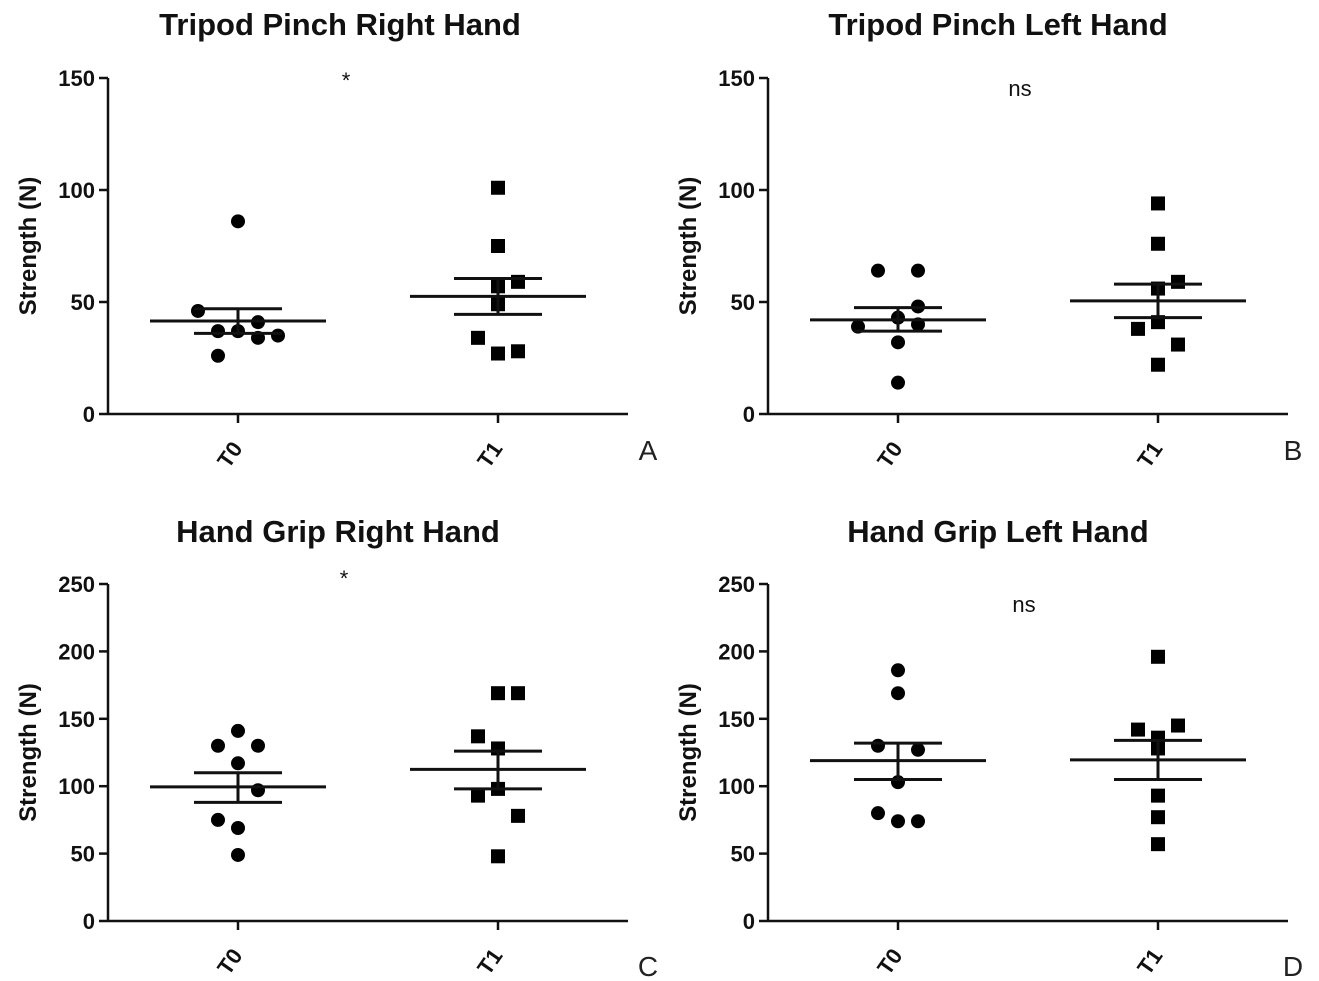 This screenshot has width=1319, height=981. I want to click on chart-title: Hand Grip Right Hand, so click(338, 531).